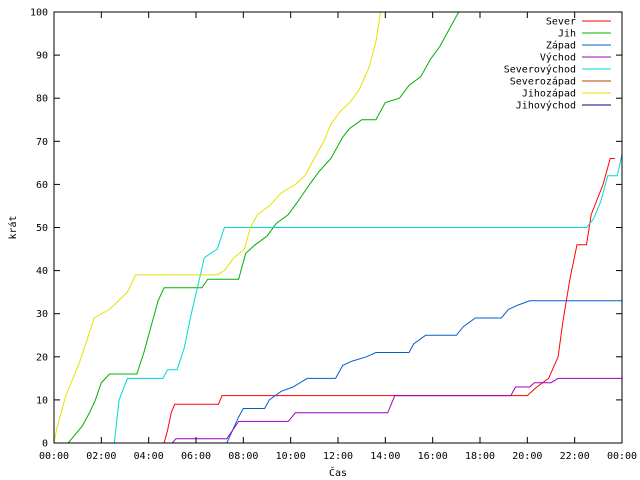 The width and height of the screenshot is (640, 480). What do you see at coordinates (480, 456) in the screenshot?
I see `x-tick-label: 18:00` at bounding box center [480, 456].